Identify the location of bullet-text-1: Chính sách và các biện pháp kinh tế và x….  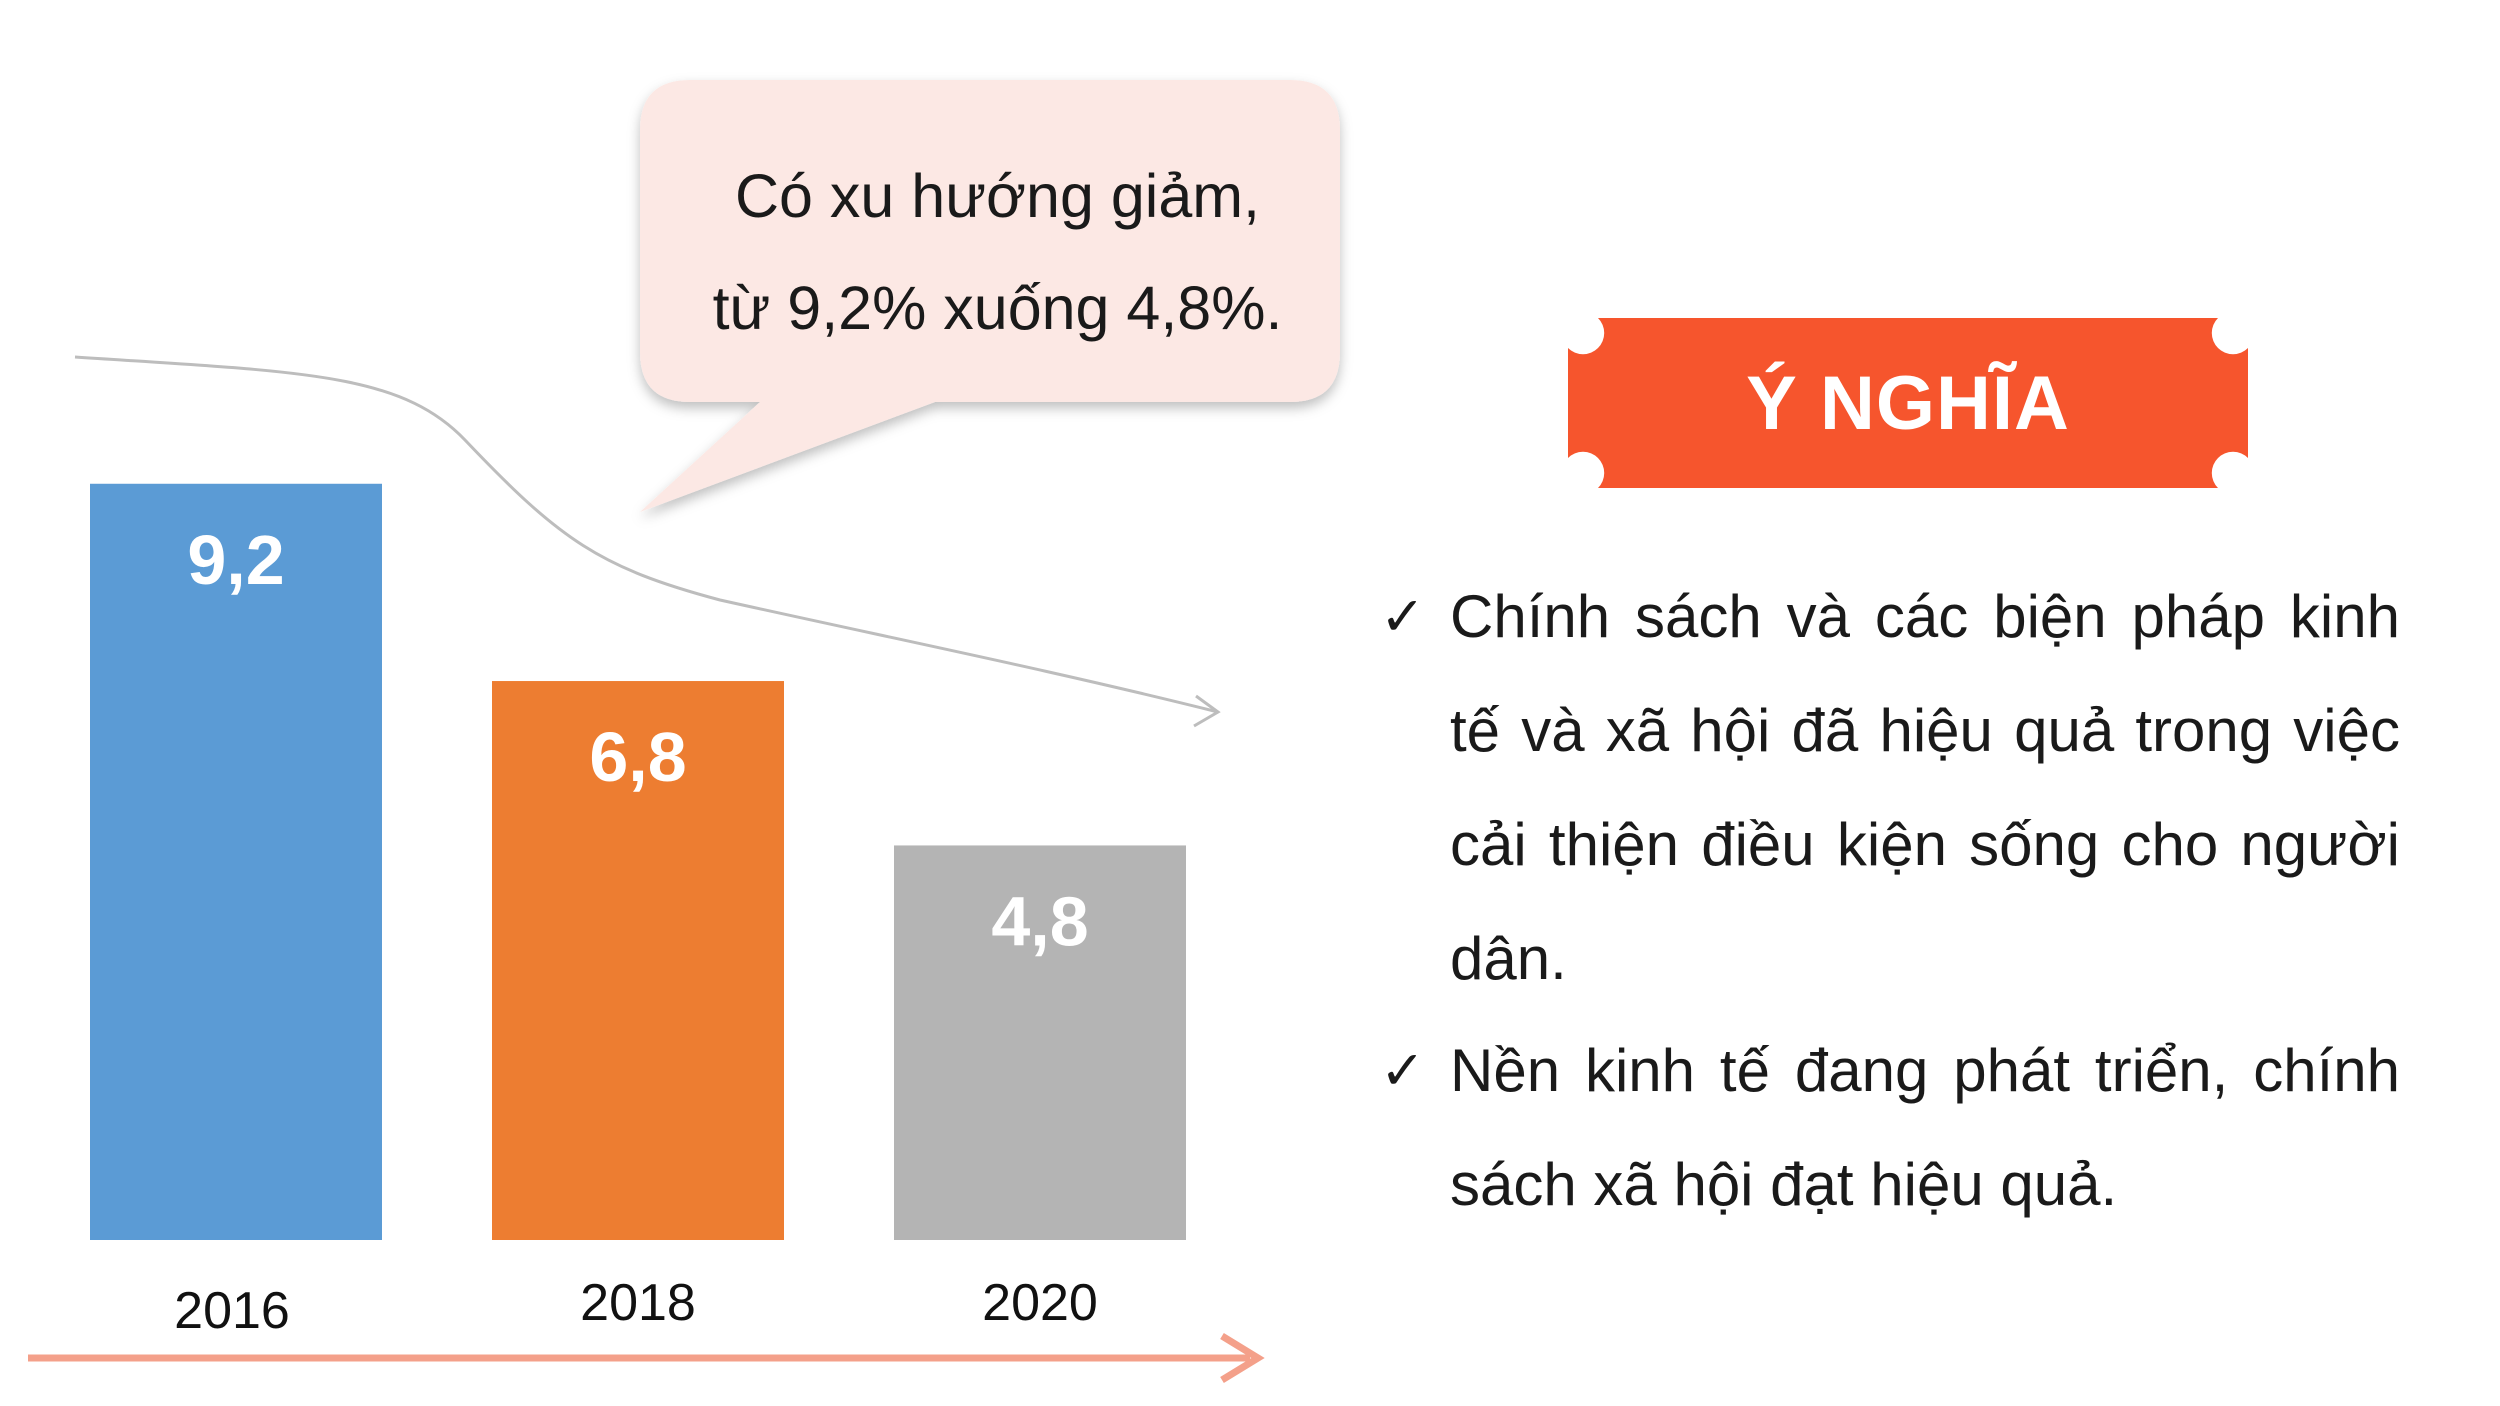
(1925, 787).